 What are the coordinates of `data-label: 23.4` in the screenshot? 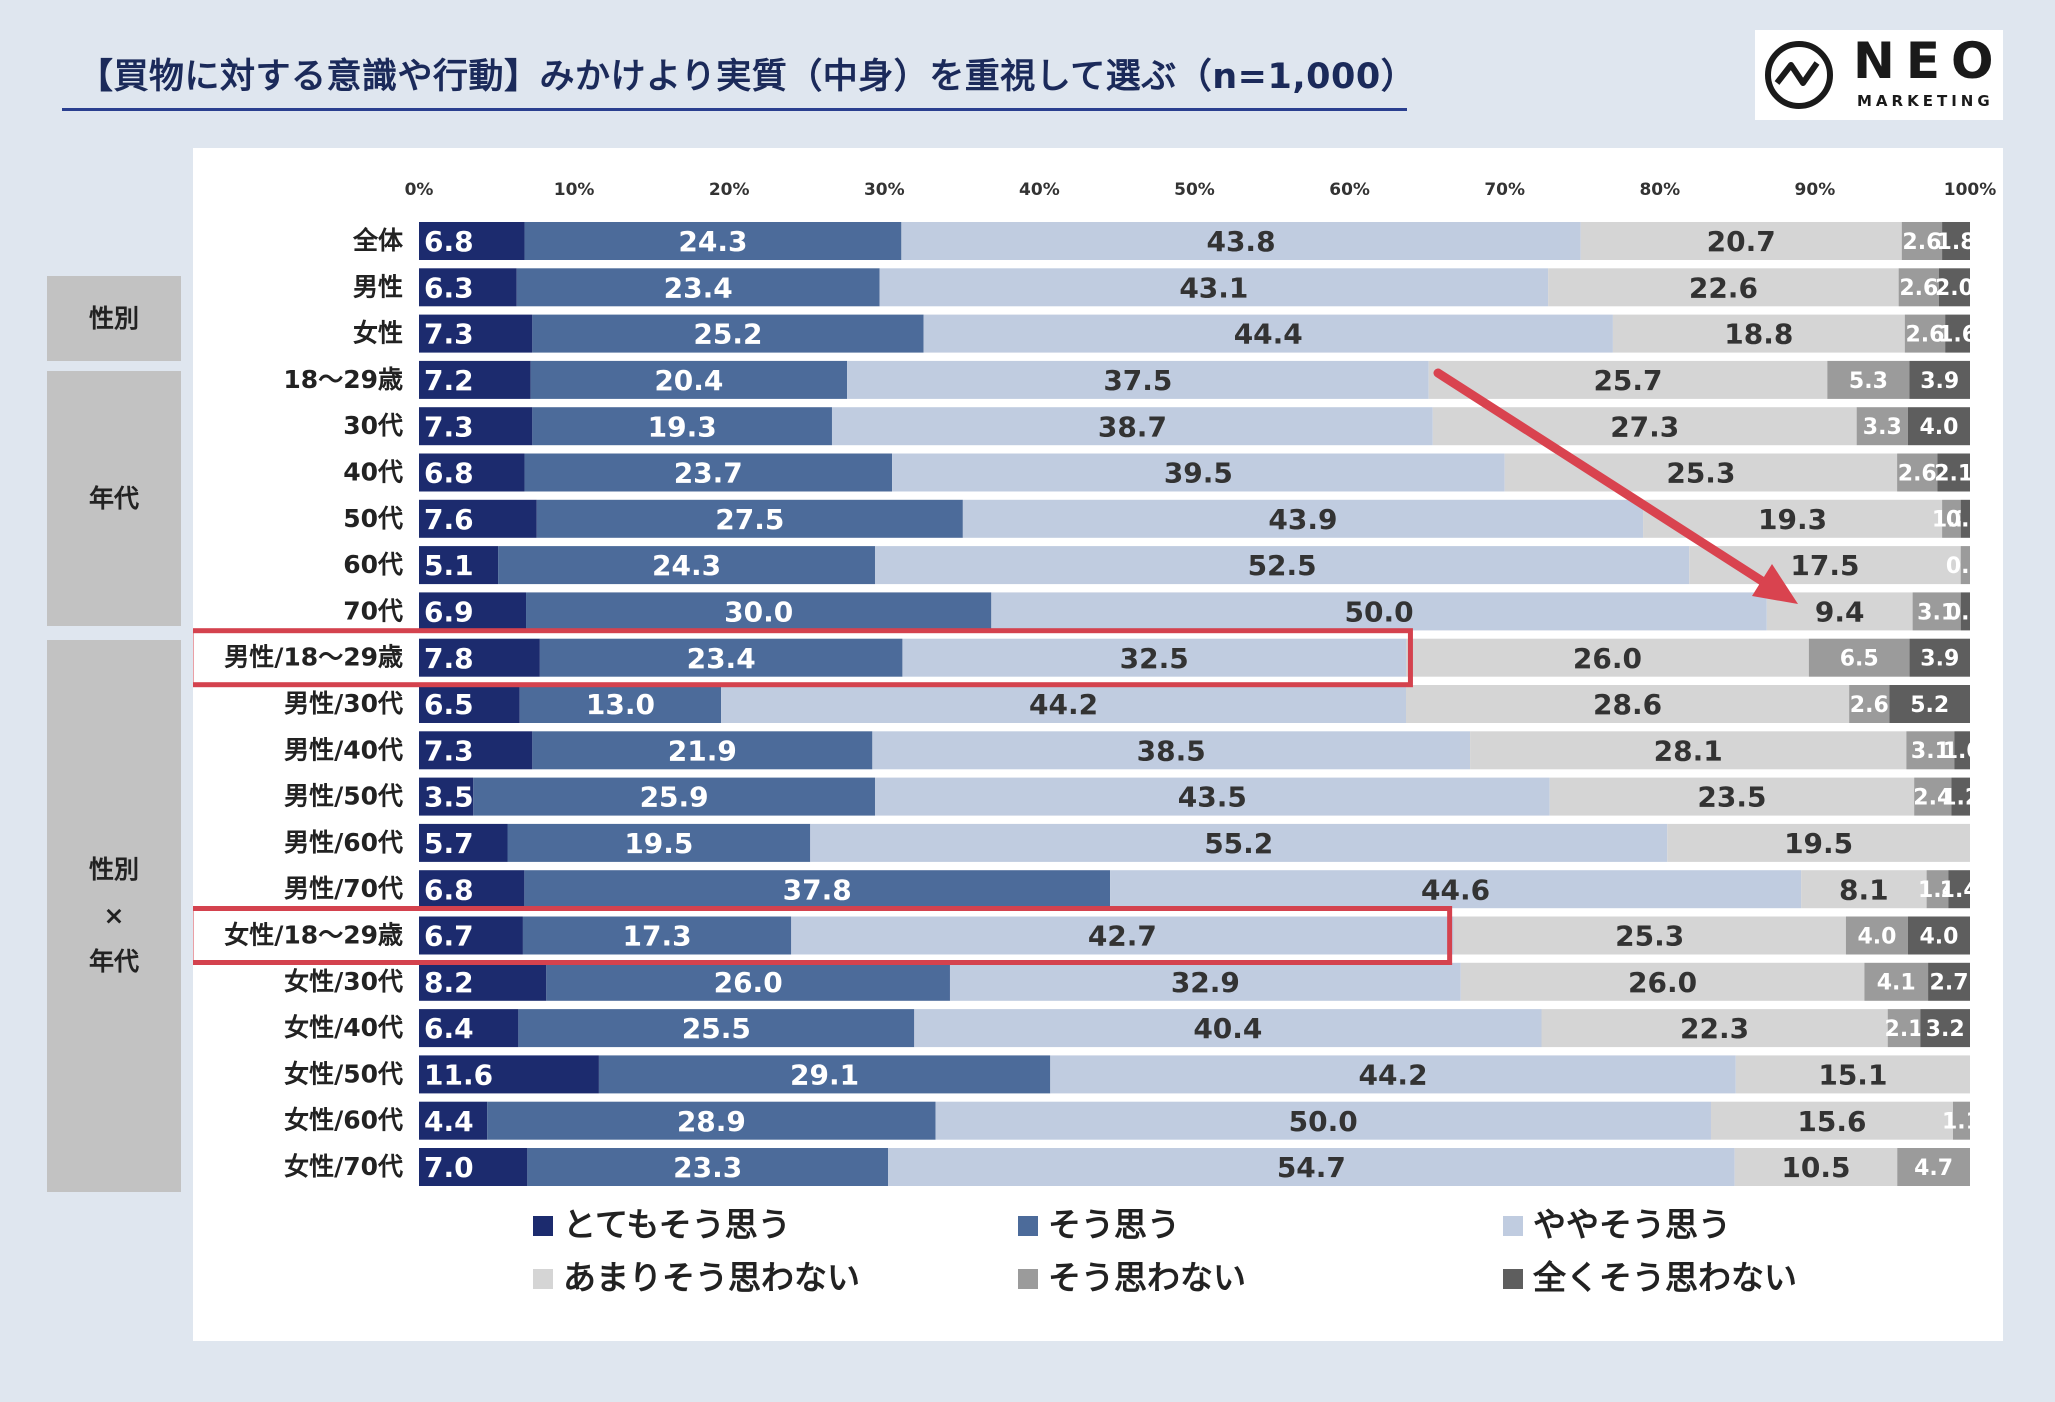 It's located at (698, 287).